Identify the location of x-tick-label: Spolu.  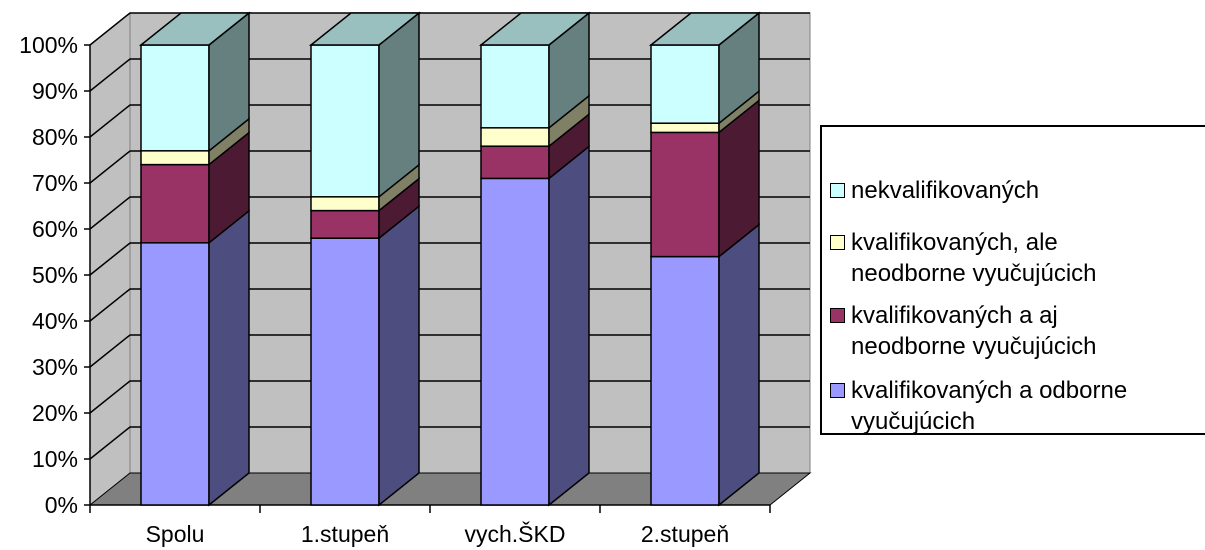
(175, 534).